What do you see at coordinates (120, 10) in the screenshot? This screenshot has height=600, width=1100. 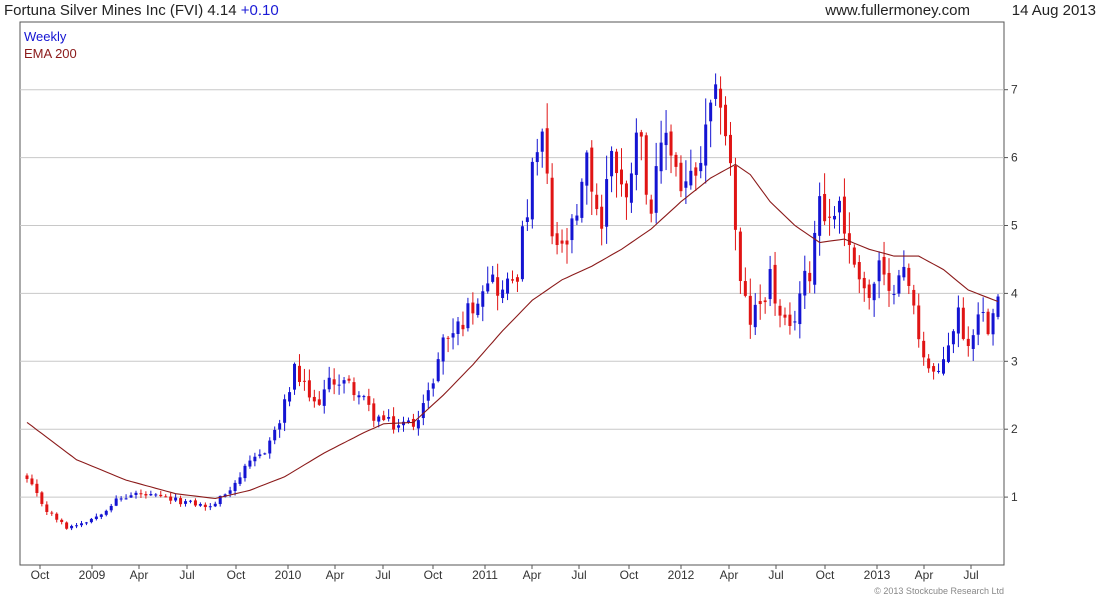 I see `chart-title: Fortuna Silver Mines Inc (FVI) 4.14` at bounding box center [120, 10].